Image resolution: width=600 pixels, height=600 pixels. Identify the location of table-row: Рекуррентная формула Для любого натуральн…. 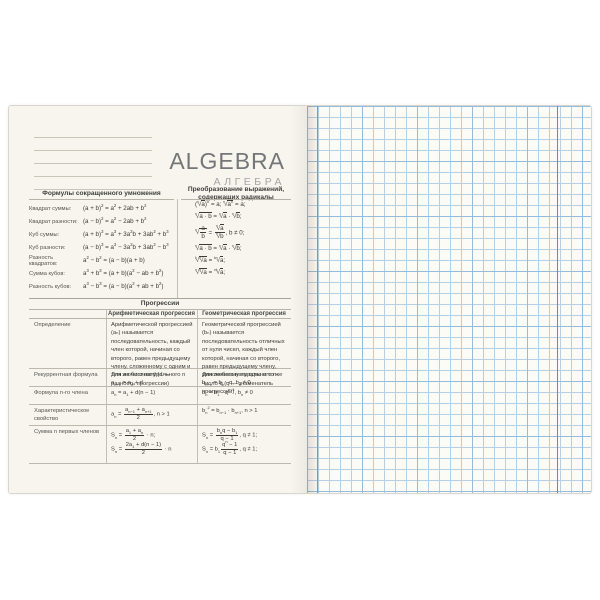
(160, 378).